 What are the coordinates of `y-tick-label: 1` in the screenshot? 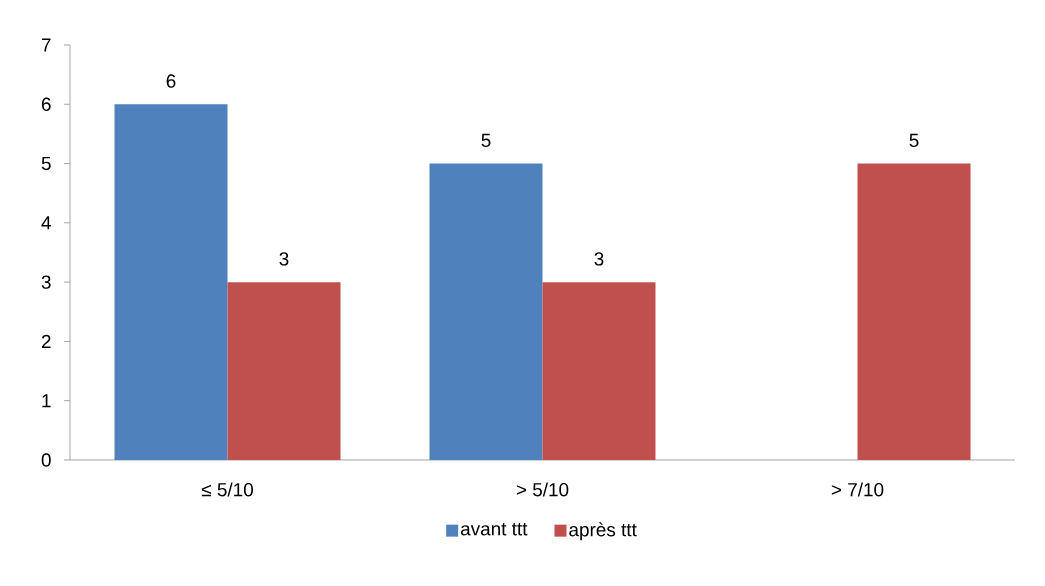 It's located at (46, 401).